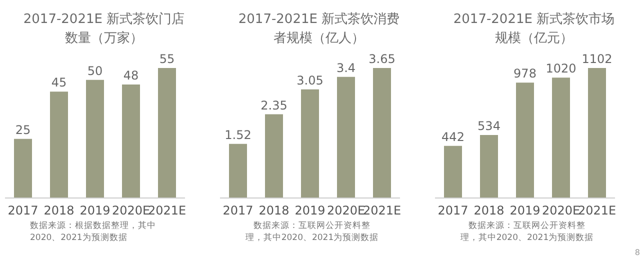  Describe the element at coordinates (167, 59) in the screenshot. I see `data-label: 55` at that location.